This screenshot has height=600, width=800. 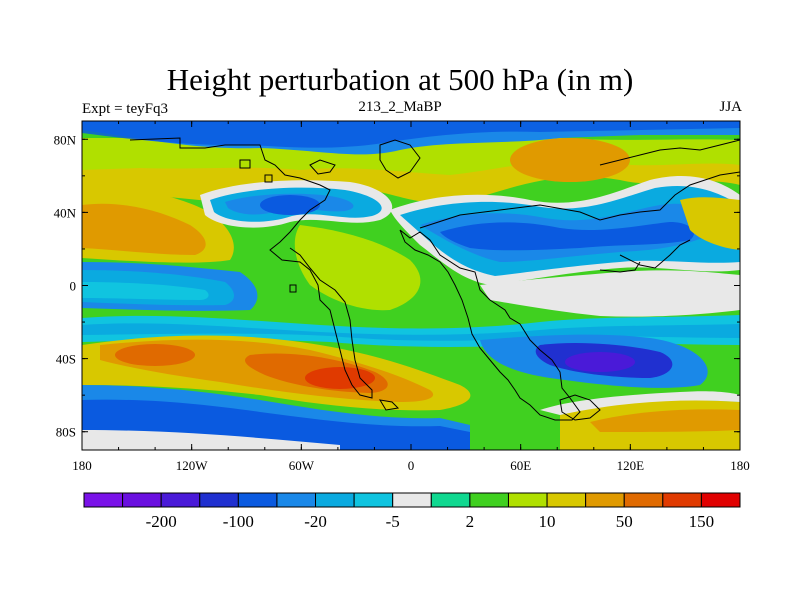 I want to click on colorbar-label: -200, so click(x=161, y=521).